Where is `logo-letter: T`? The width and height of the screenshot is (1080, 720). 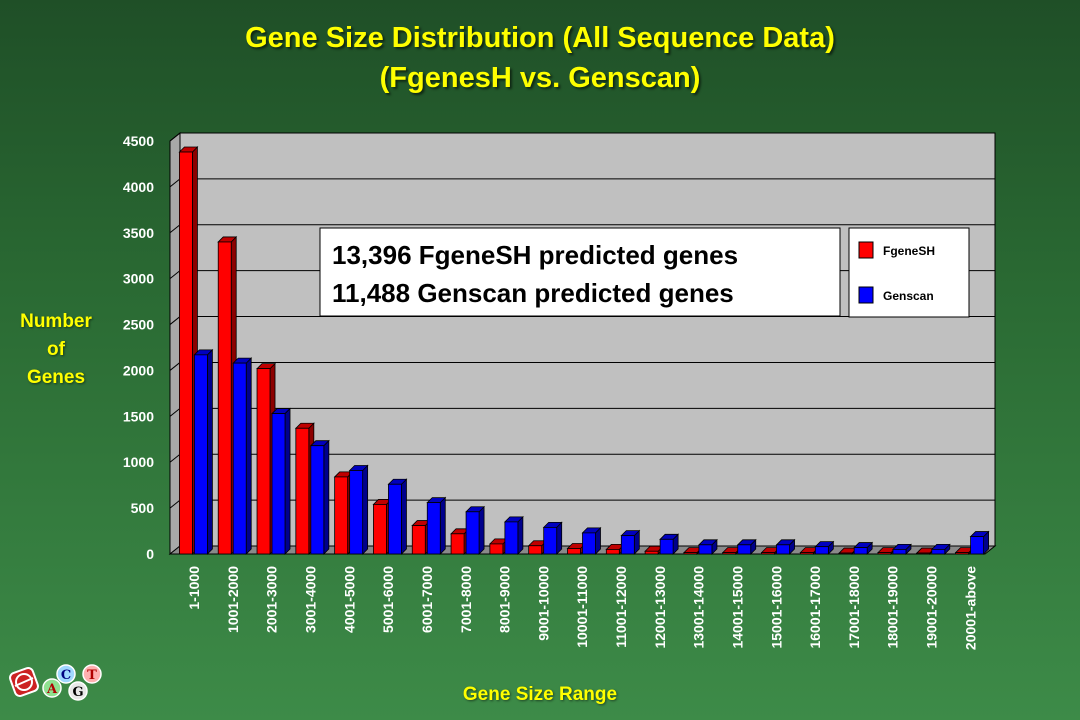
logo-letter: T is located at coordinates (92, 675).